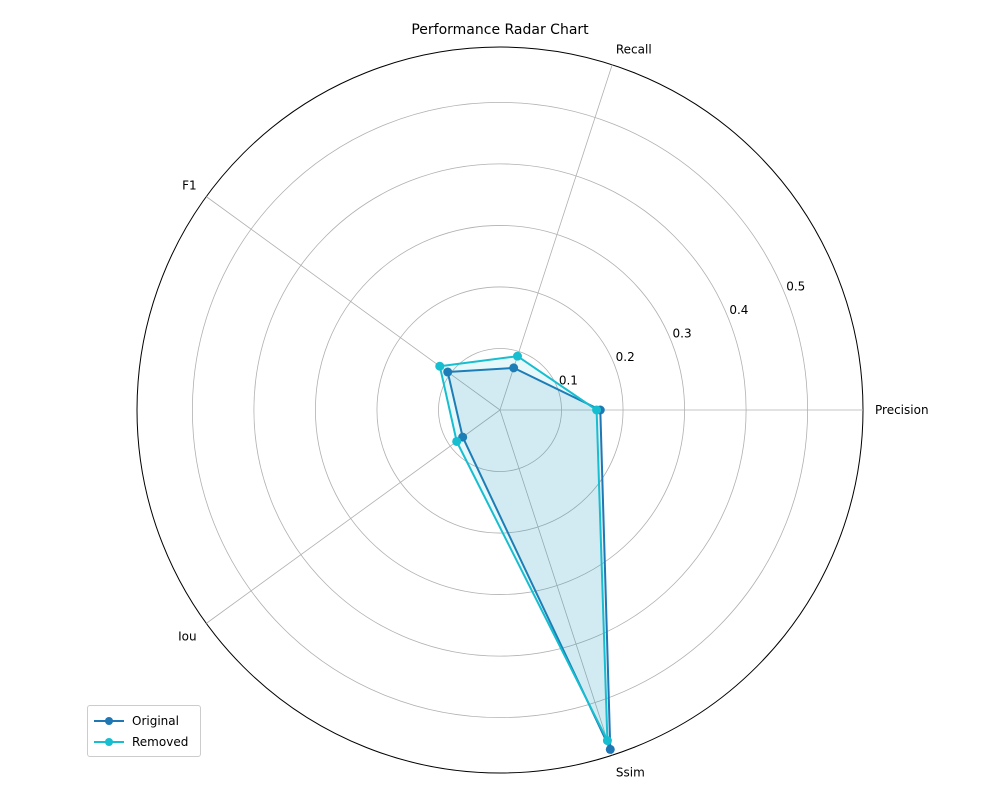 The image size is (1000, 800). What do you see at coordinates (514, 368) in the screenshot?
I see `series-point-original-recall` at bounding box center [514, 368].